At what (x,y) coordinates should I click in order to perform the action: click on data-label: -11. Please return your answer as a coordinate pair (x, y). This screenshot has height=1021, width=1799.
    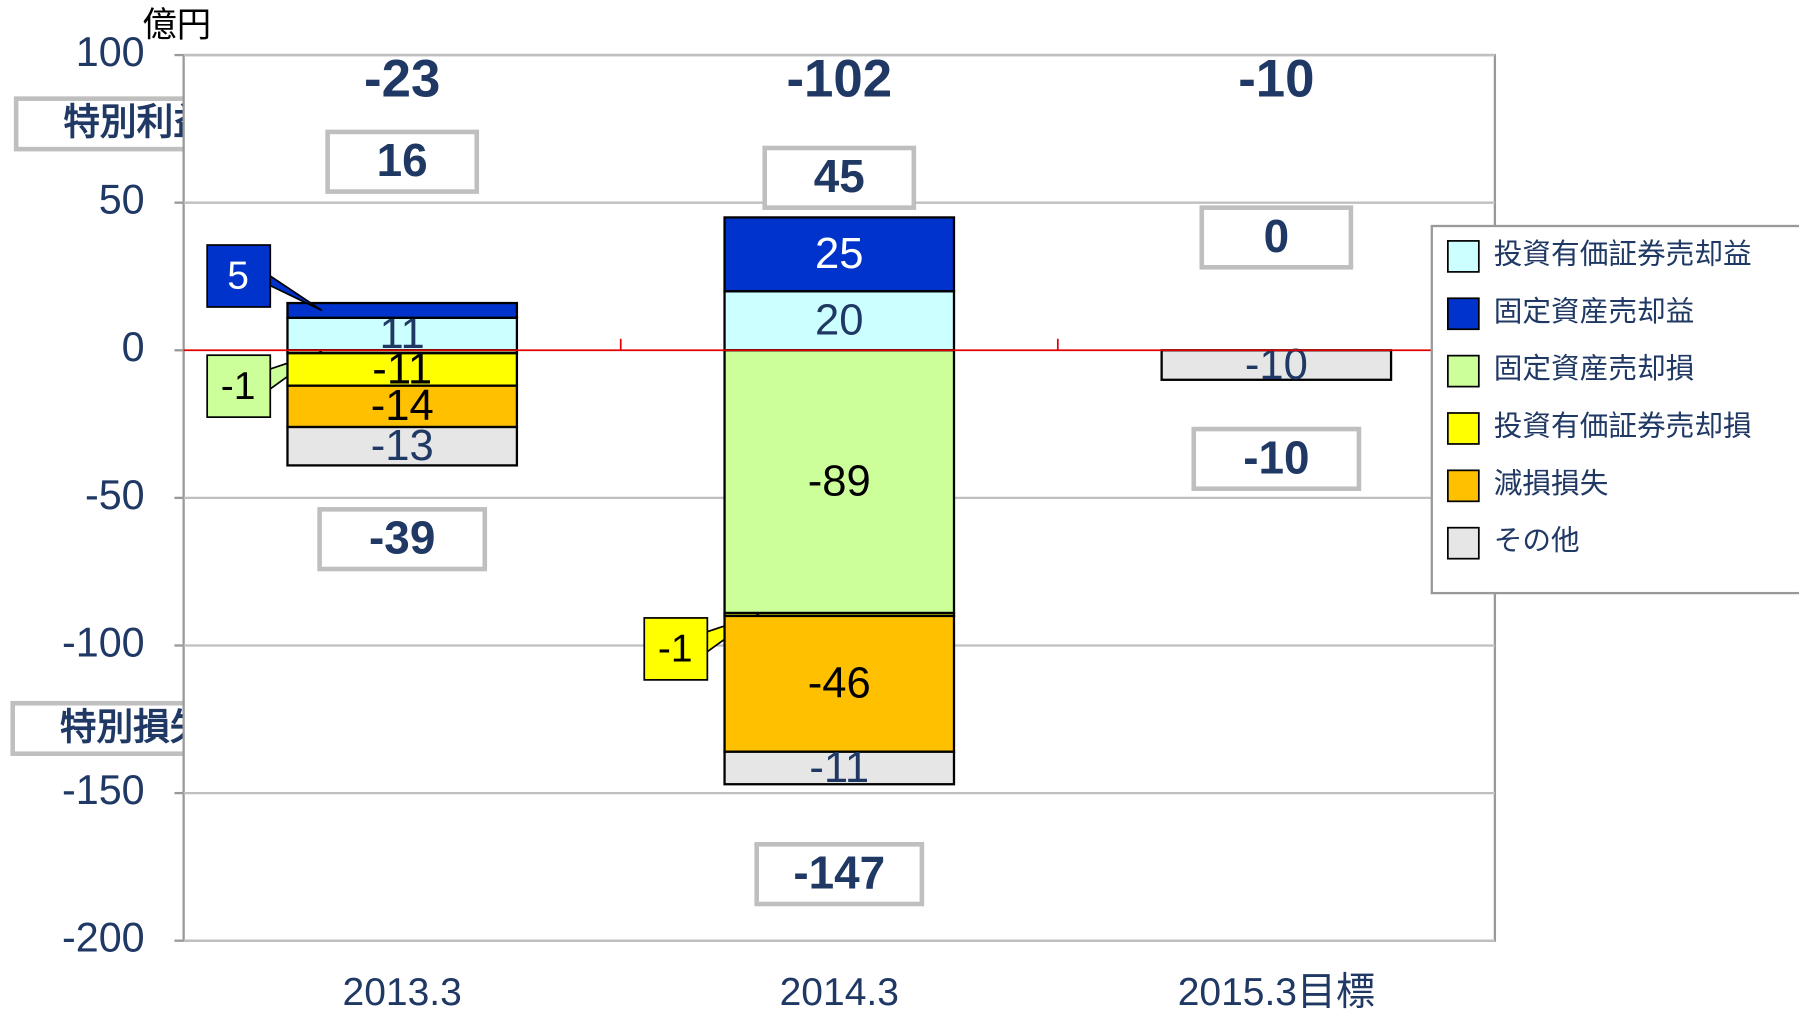
    Looking at the image, I should click on (839, 768).